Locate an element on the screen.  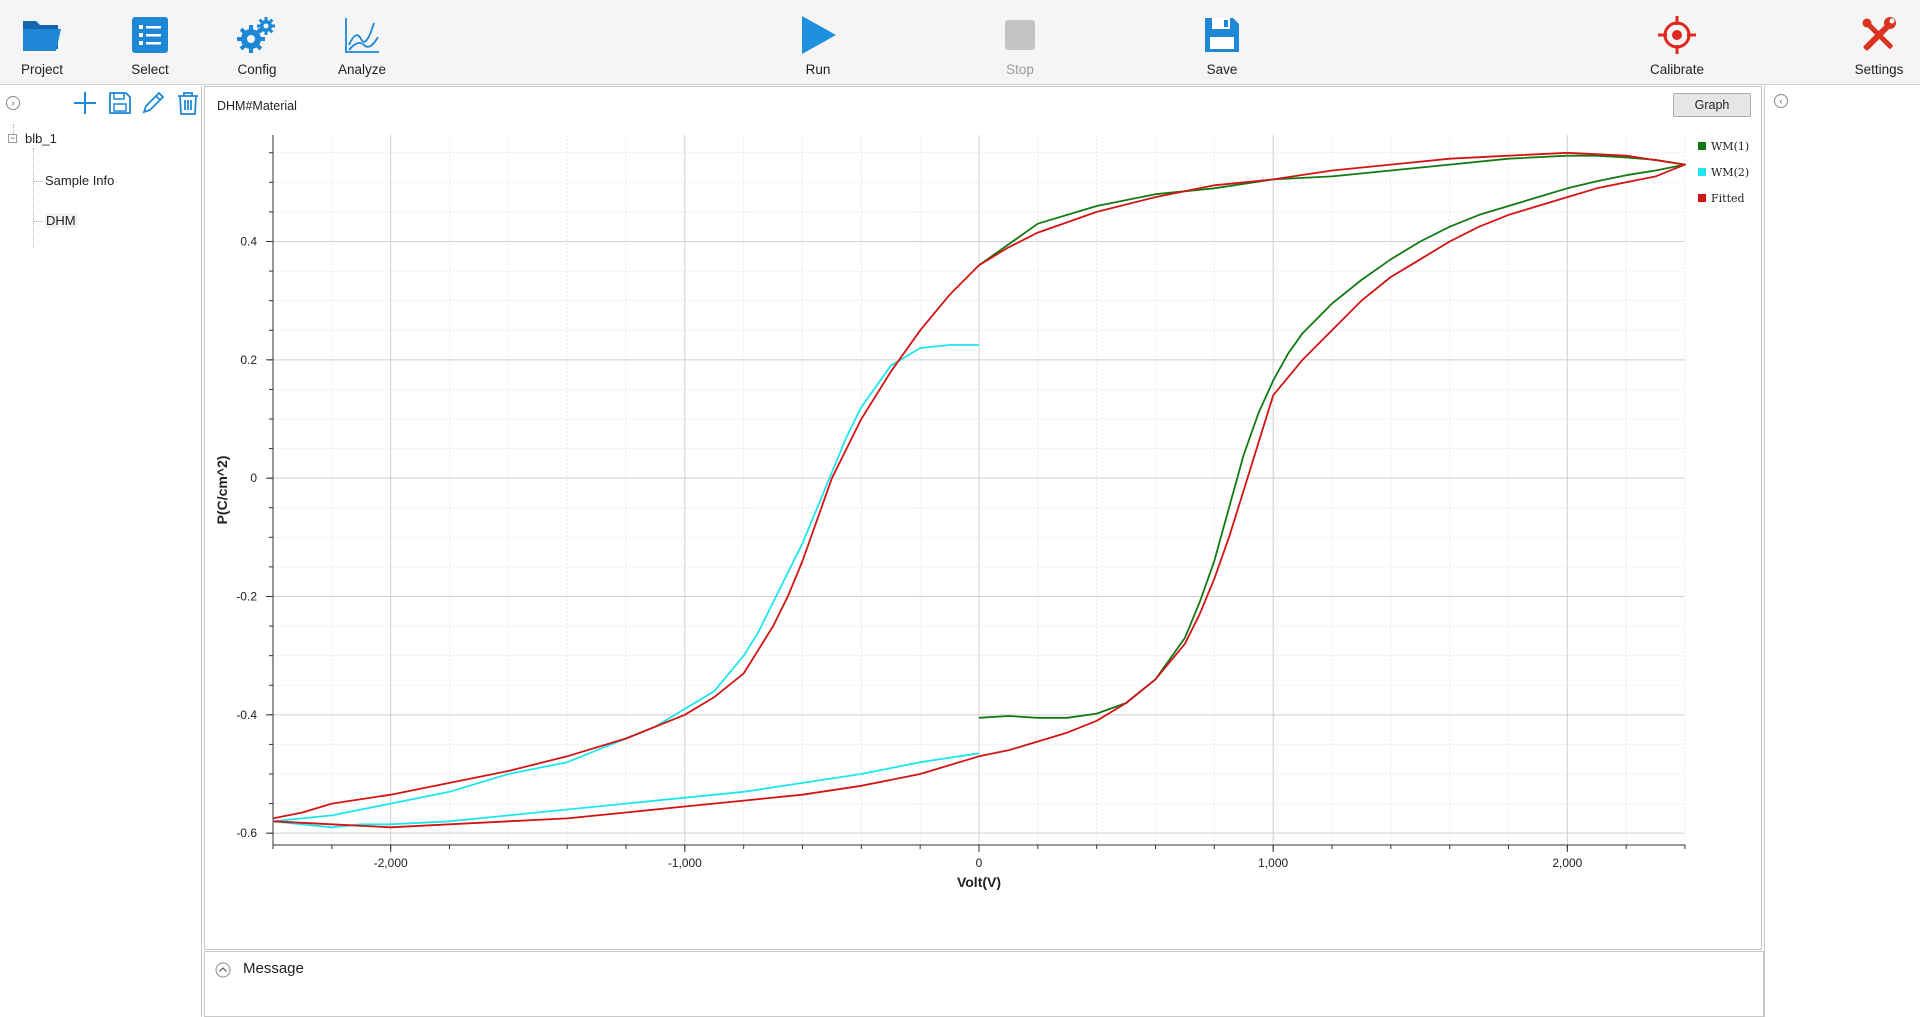
stop-button: Stop is located at coordinates (1020, 42).